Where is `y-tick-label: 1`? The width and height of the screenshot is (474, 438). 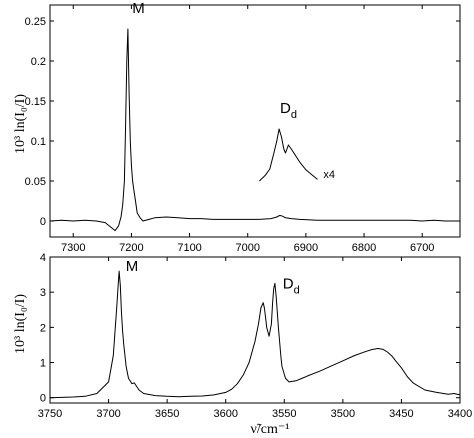 y-tick-label: 1 is located at coordinates (43, 364).